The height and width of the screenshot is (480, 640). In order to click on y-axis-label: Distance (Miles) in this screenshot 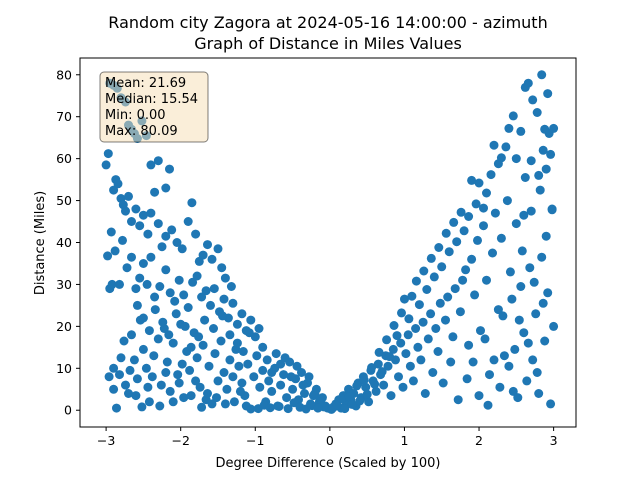, I will do `click(40, 243)`.